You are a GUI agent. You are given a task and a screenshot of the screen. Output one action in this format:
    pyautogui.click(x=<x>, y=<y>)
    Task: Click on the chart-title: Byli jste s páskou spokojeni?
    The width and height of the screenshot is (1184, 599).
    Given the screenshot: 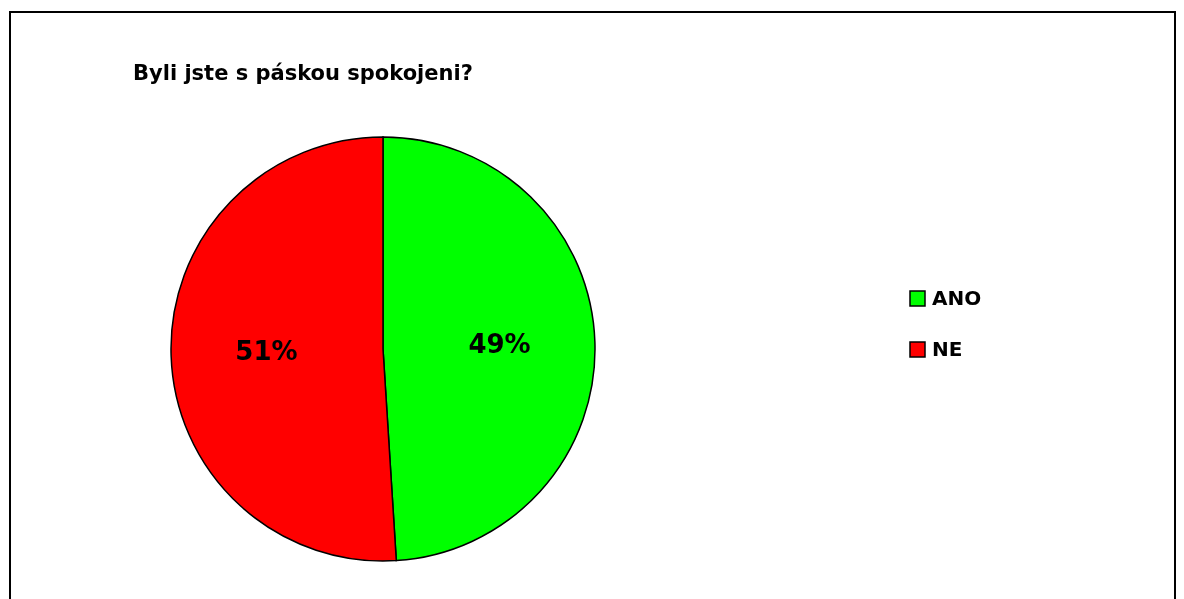 What is the action you would take?
    pyautogui.click(x=303, y=73)
    